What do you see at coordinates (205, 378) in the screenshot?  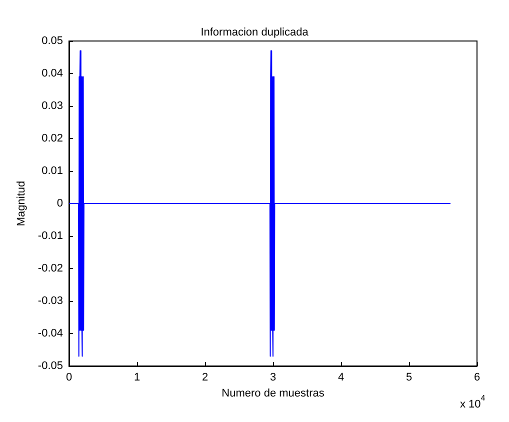 I see `x-tick-label: 2` at bounding box center [205, 378].